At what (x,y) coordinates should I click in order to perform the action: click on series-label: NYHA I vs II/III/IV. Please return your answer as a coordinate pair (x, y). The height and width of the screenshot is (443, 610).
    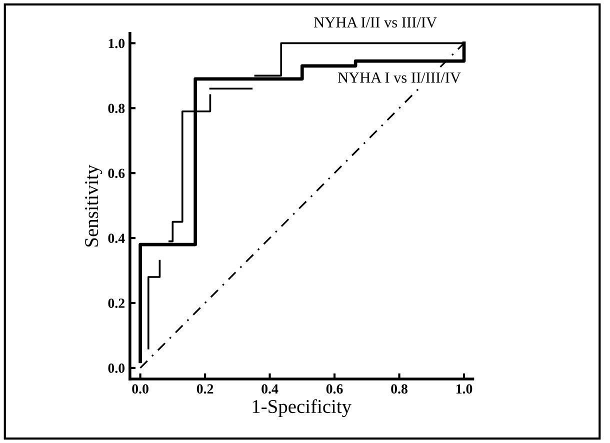
    Looking at the image, I should click on (399, 77).